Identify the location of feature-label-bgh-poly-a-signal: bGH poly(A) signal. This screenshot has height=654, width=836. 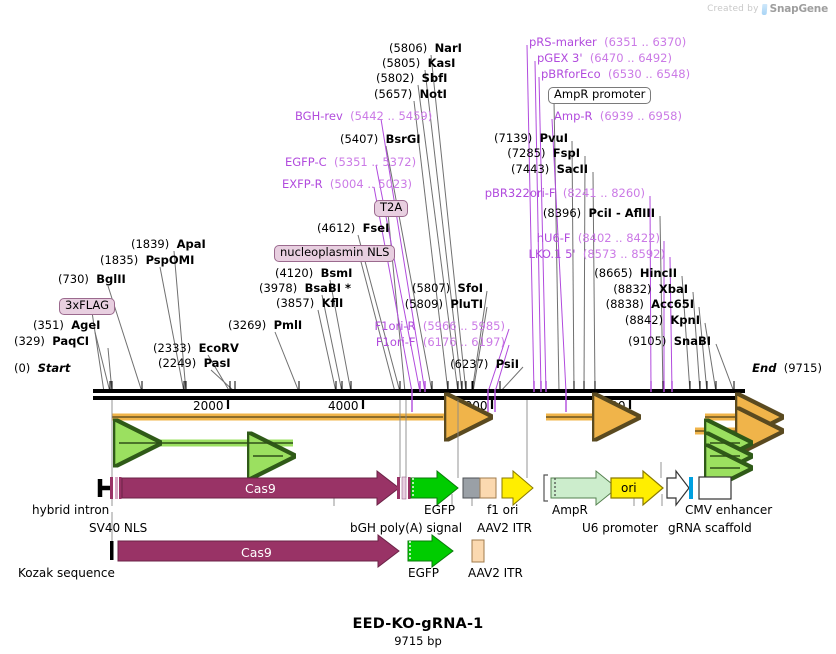
(406, 528).